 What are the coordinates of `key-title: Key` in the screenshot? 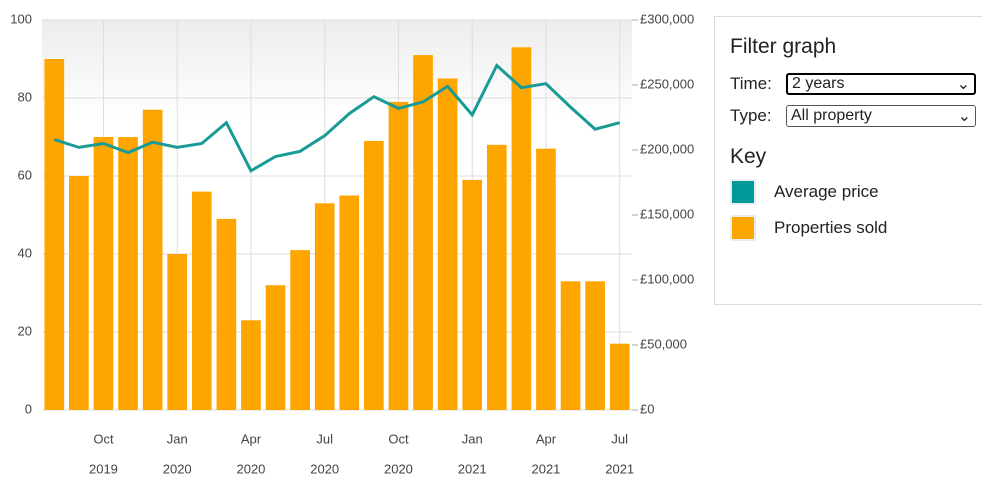 It's located at (748, 156).